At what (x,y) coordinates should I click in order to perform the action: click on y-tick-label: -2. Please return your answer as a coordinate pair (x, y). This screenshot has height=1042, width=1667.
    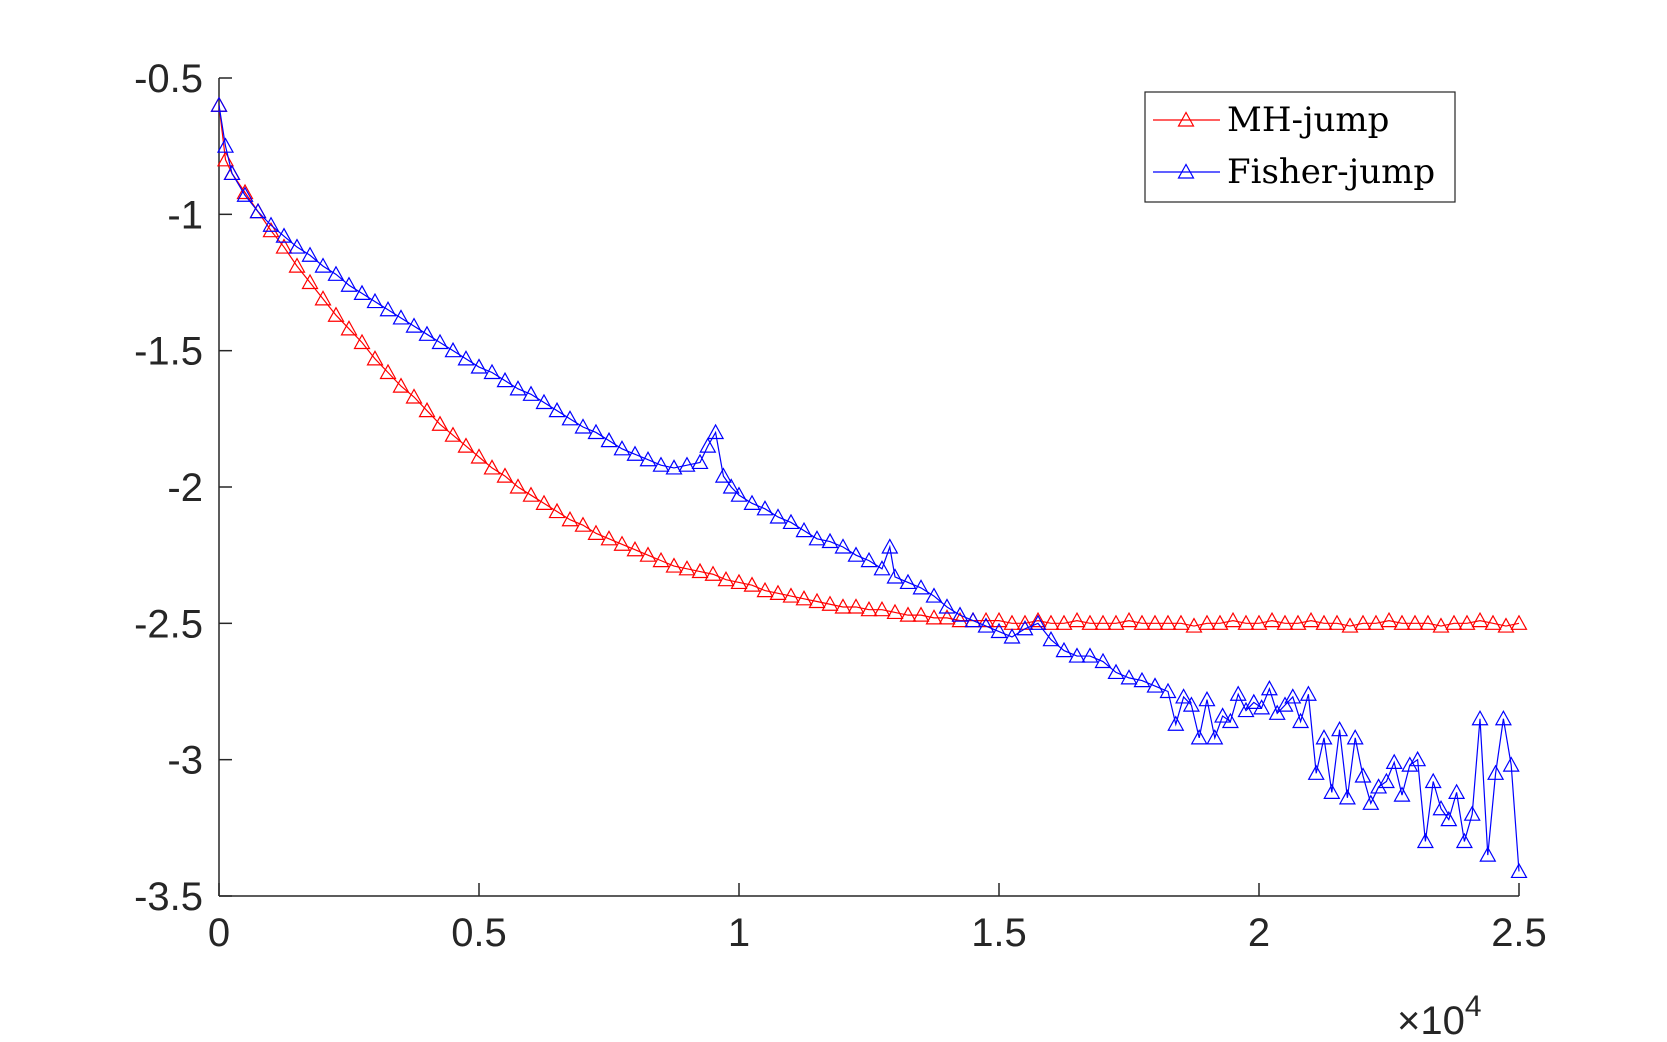
    Looking at the image, I should click on (185, 488).